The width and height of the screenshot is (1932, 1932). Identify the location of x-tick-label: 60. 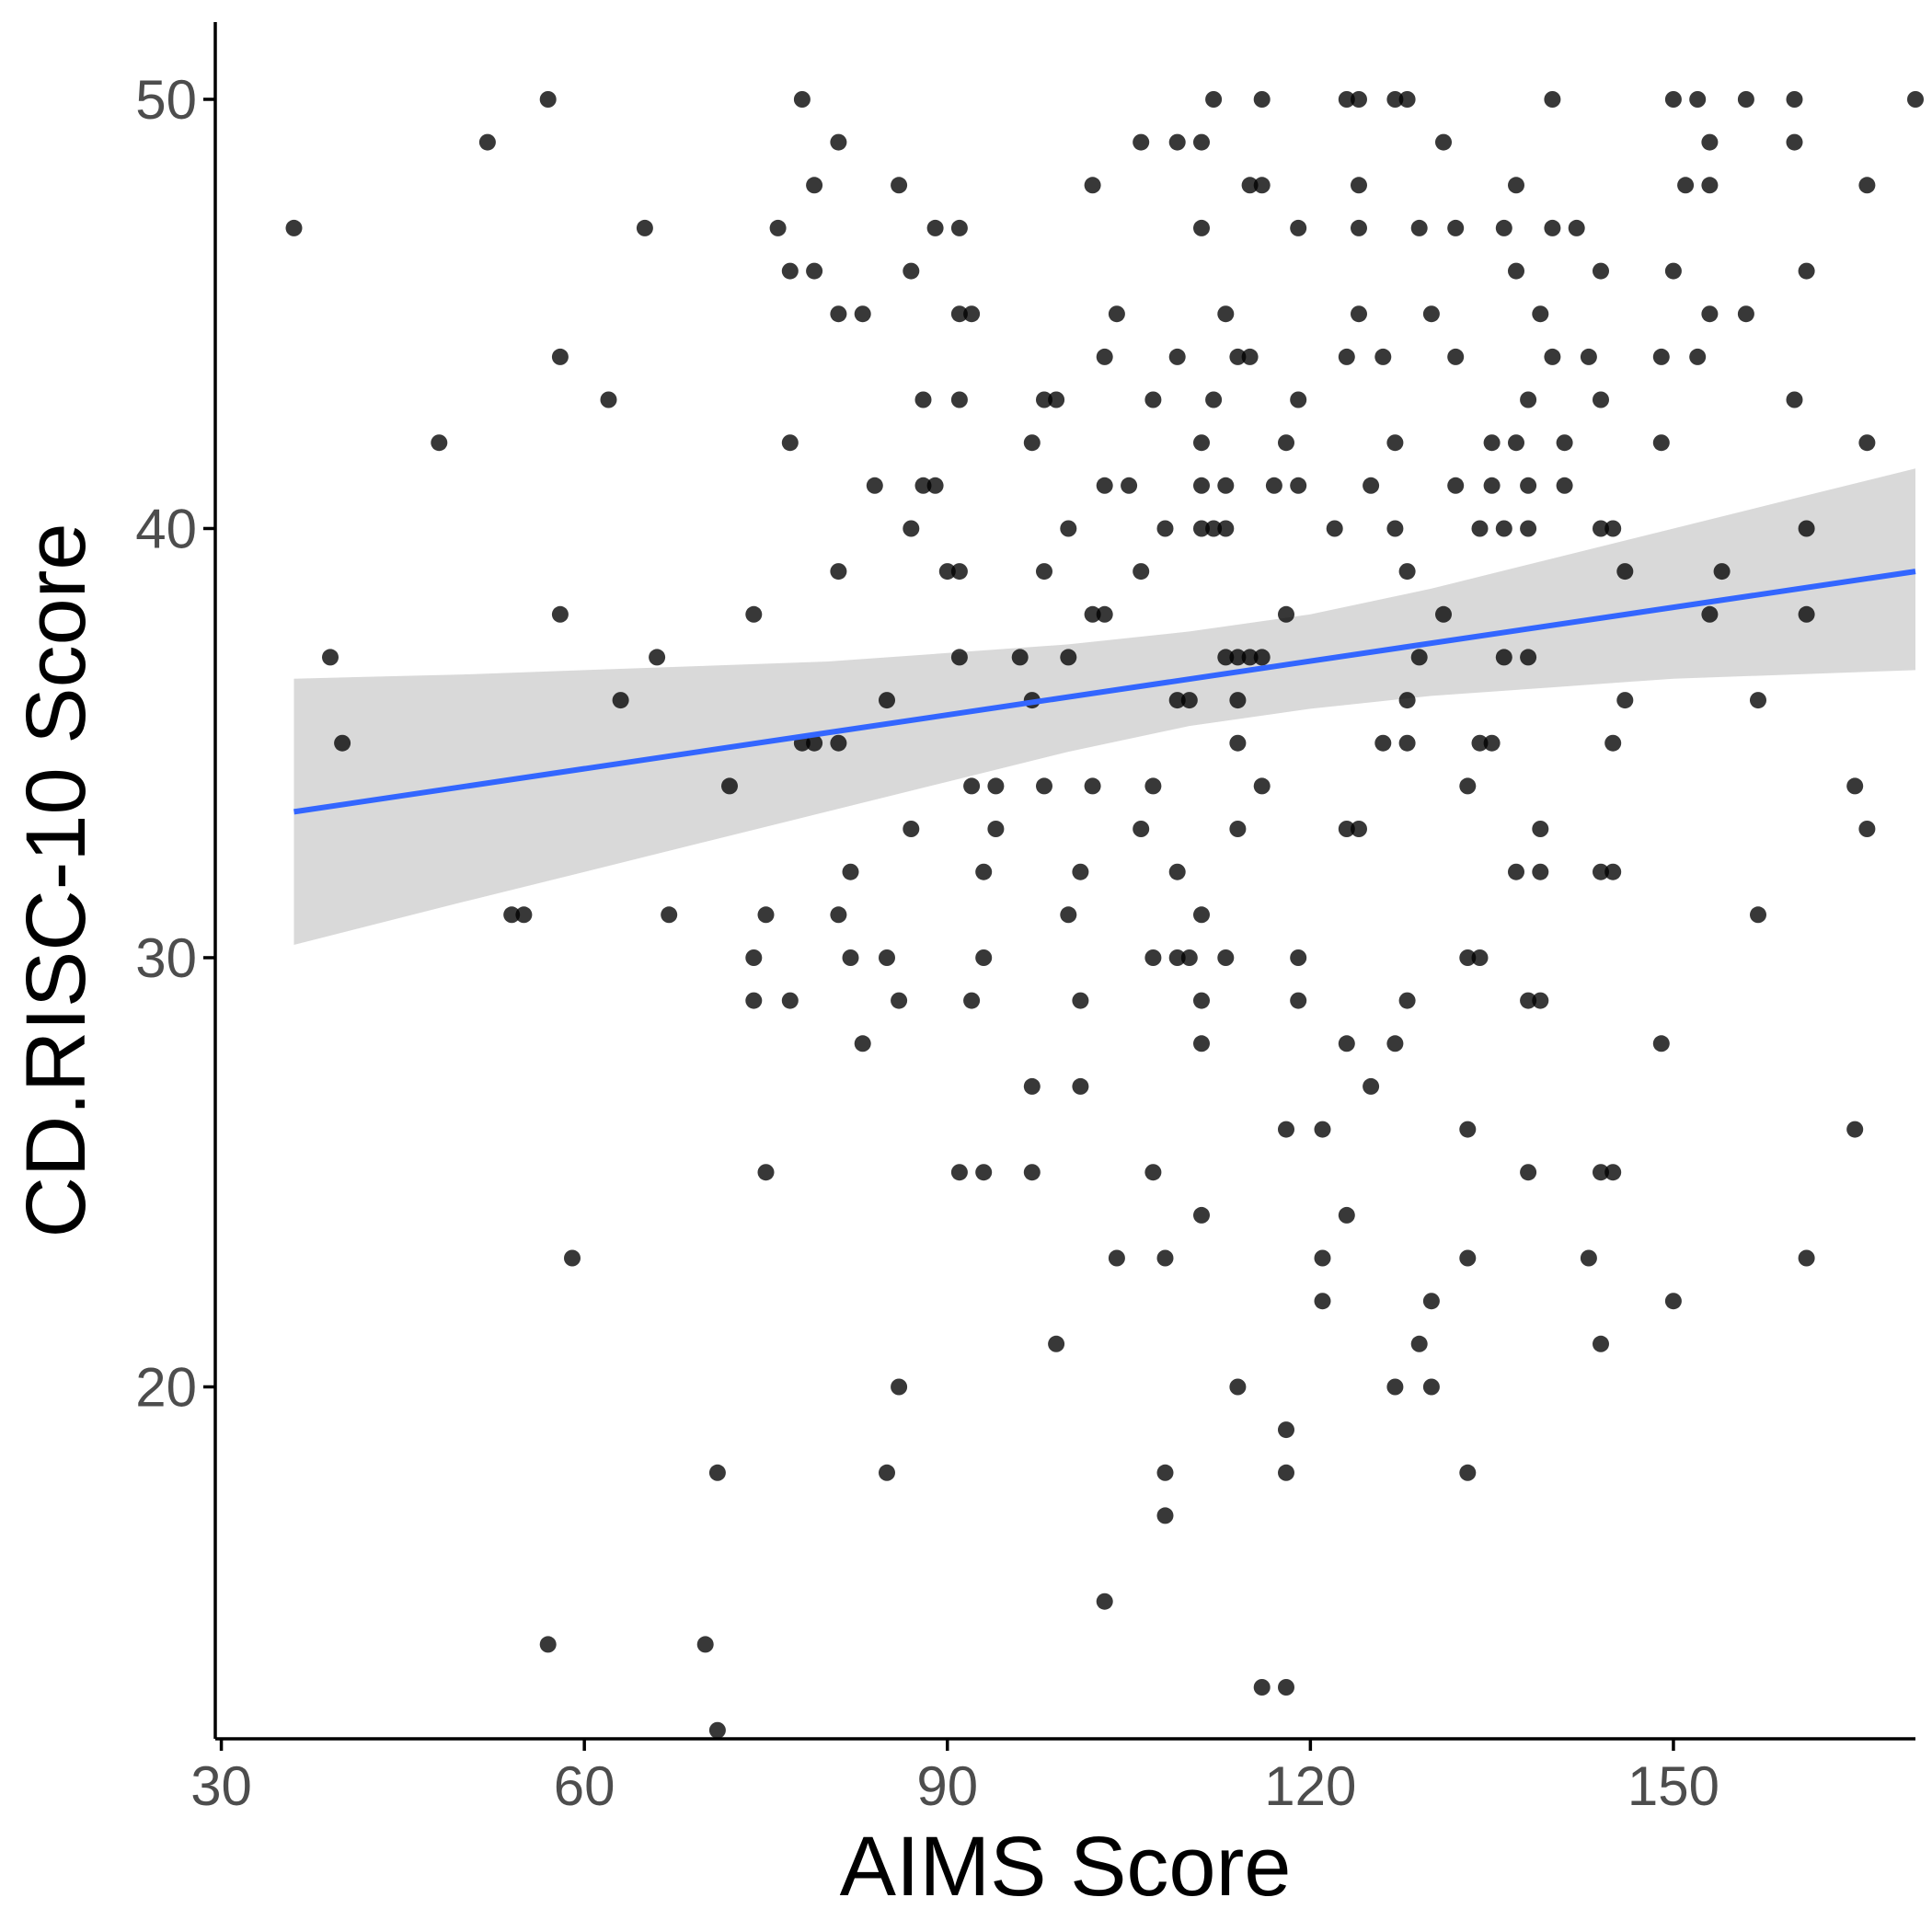
(584, 1786).